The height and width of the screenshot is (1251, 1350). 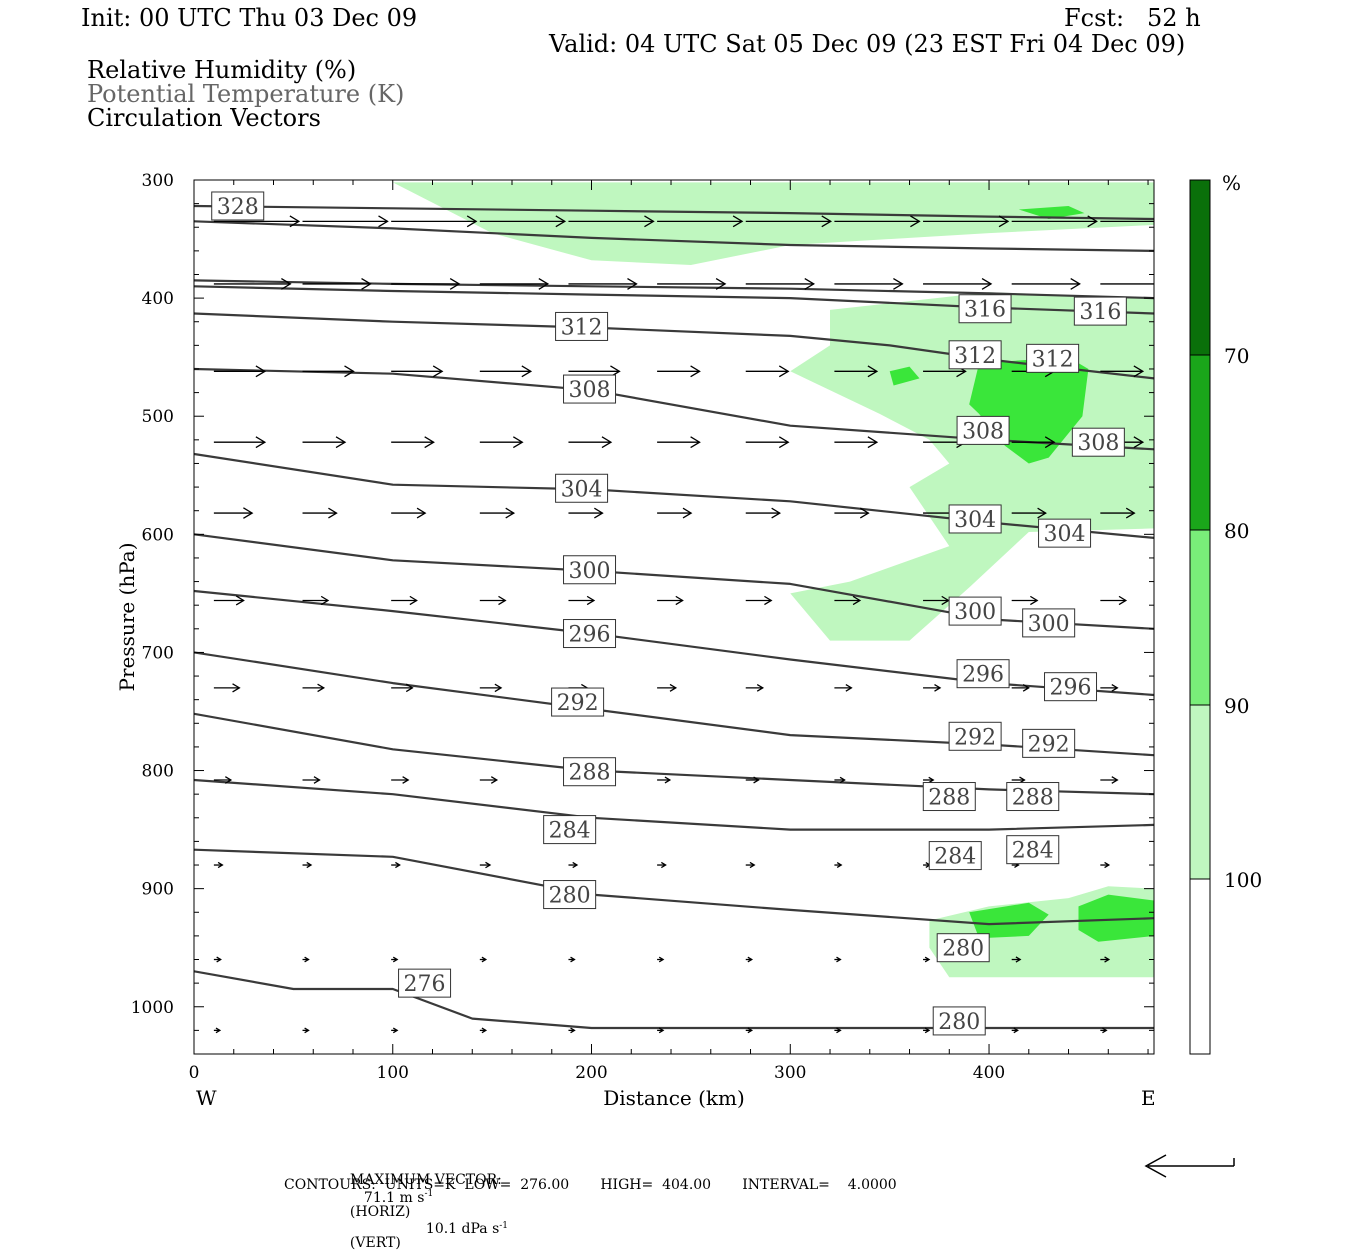 I want to click on contour-label-308-1: 308, so click(x=983, y=430).